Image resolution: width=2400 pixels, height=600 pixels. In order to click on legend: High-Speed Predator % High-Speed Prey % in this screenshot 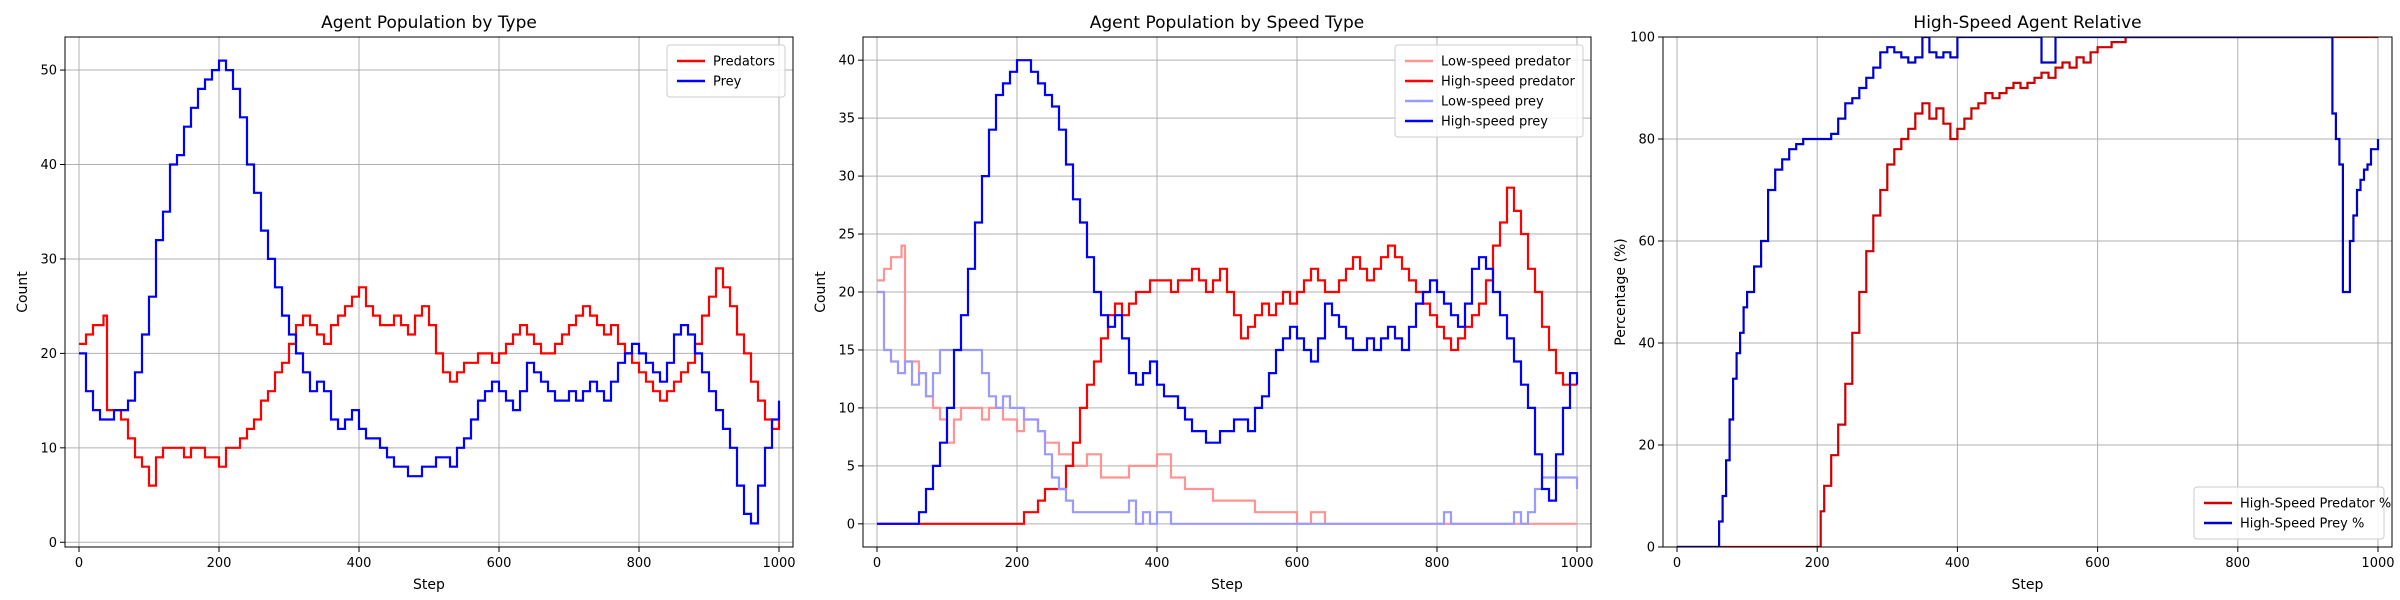, I will do `click(2292, 513)`.